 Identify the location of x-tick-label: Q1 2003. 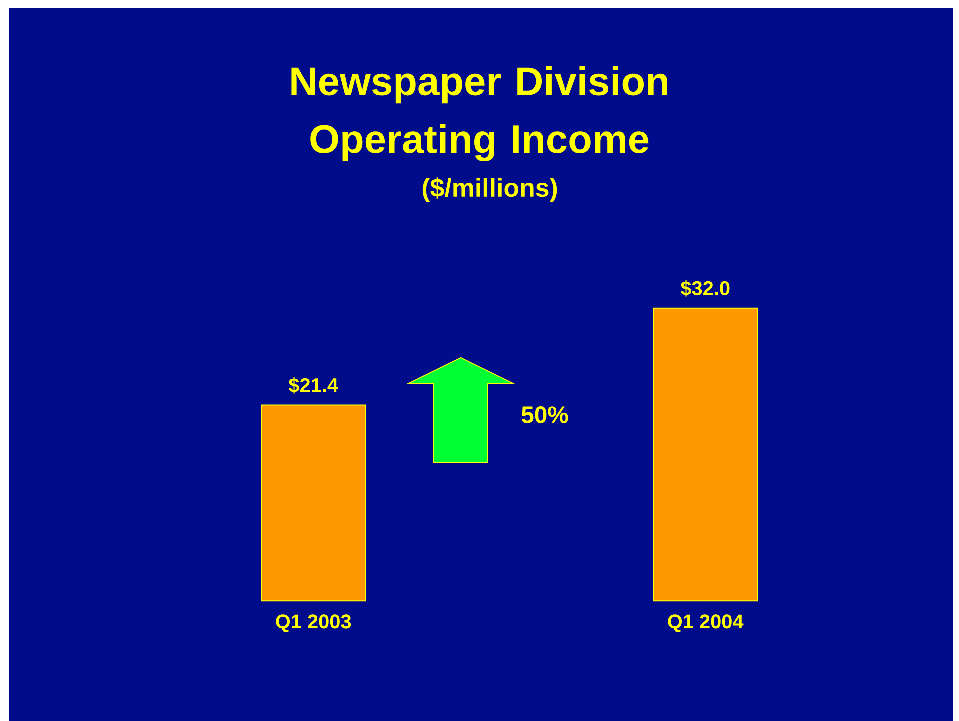
(314, 623).